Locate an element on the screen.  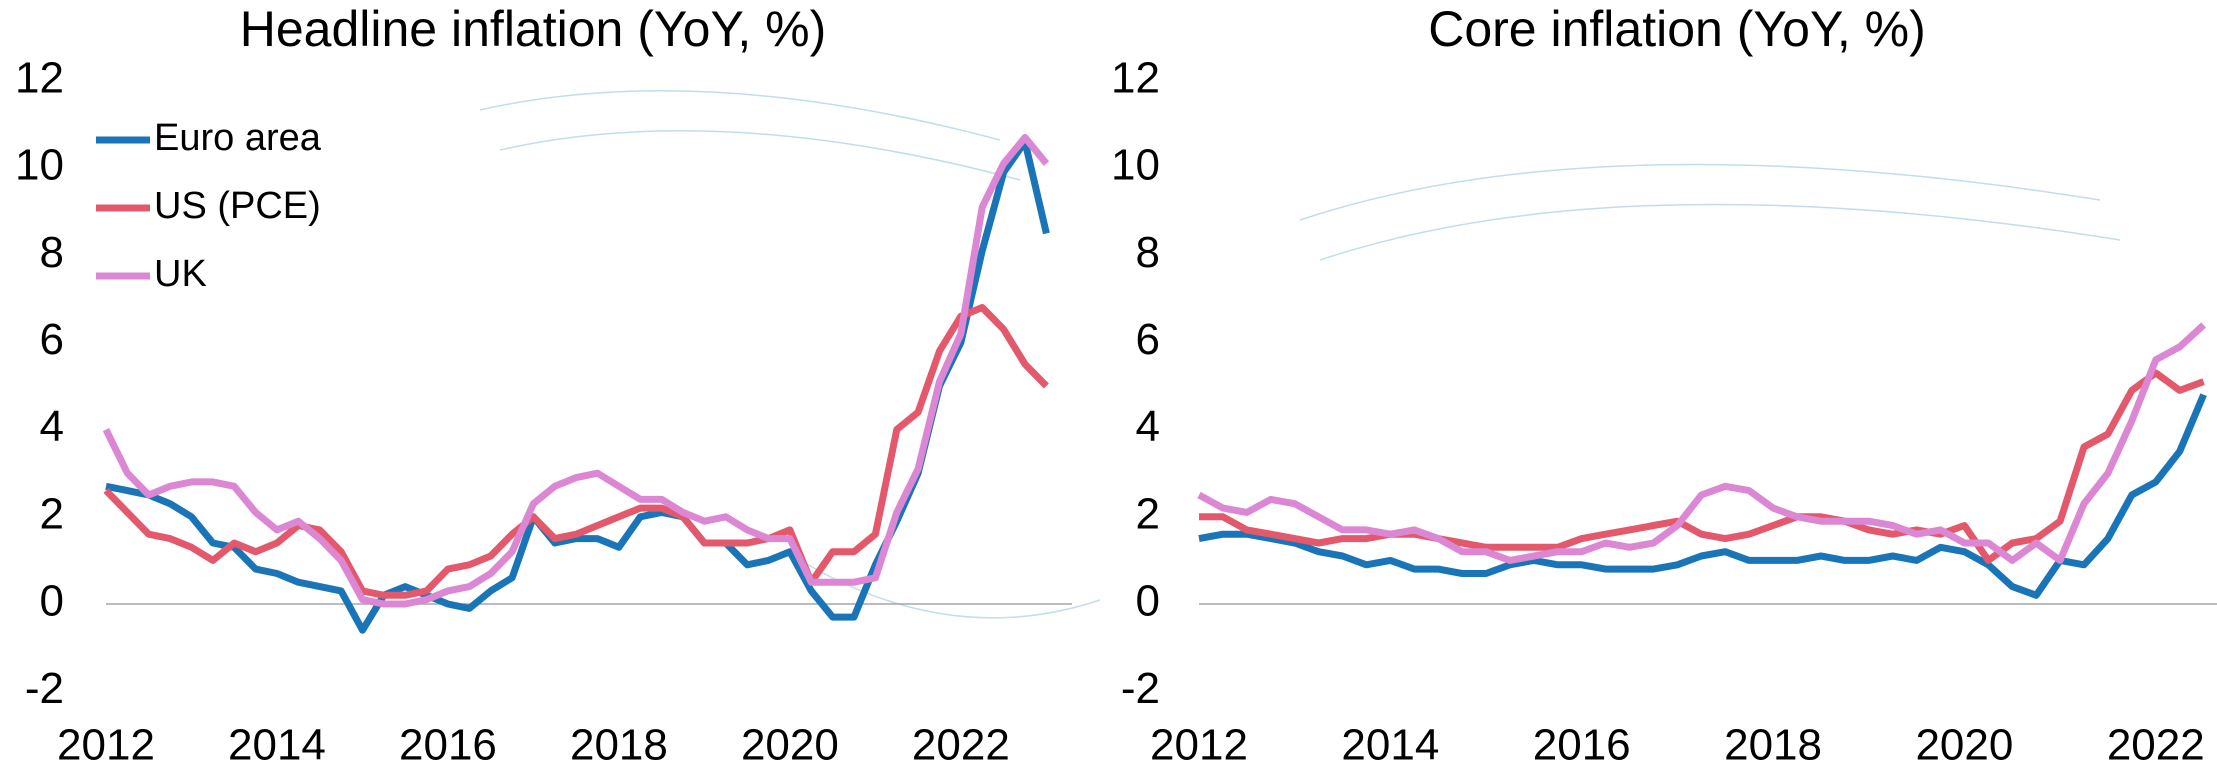
legend-label: Euro area is located at coordinates (238, 138).